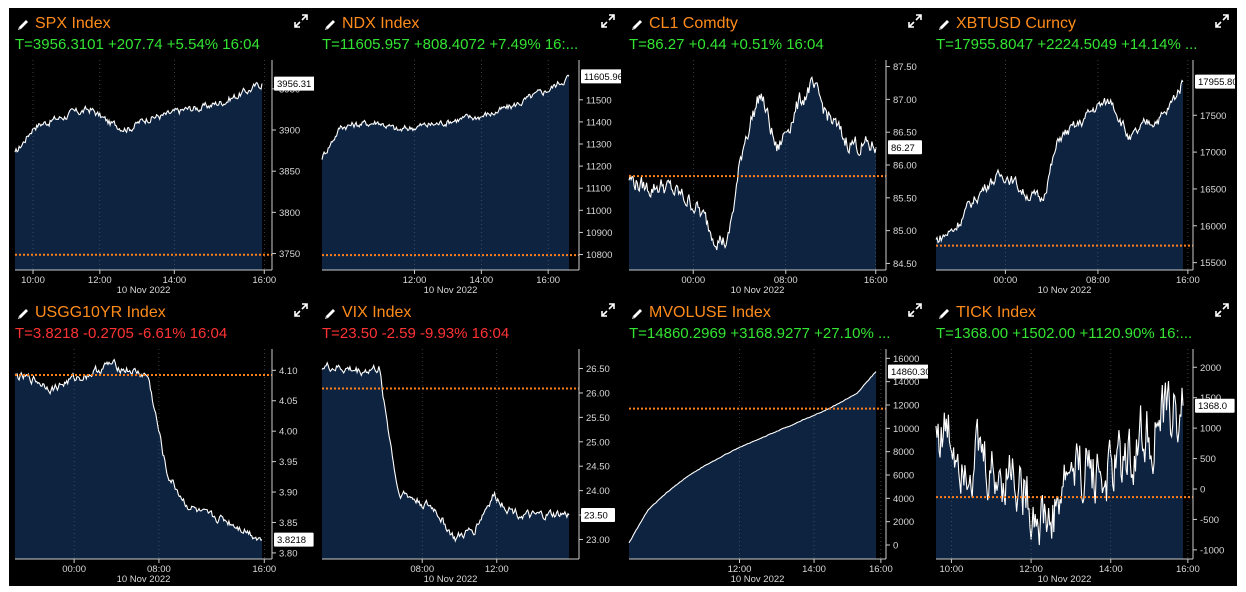 Image resolution: width=1246 pixels, height=592 pixels. What do you see at coordinates (1210, 368) in the screenshot?
I see `y-tick-label: 2000` at bounding box center [1210, 368].